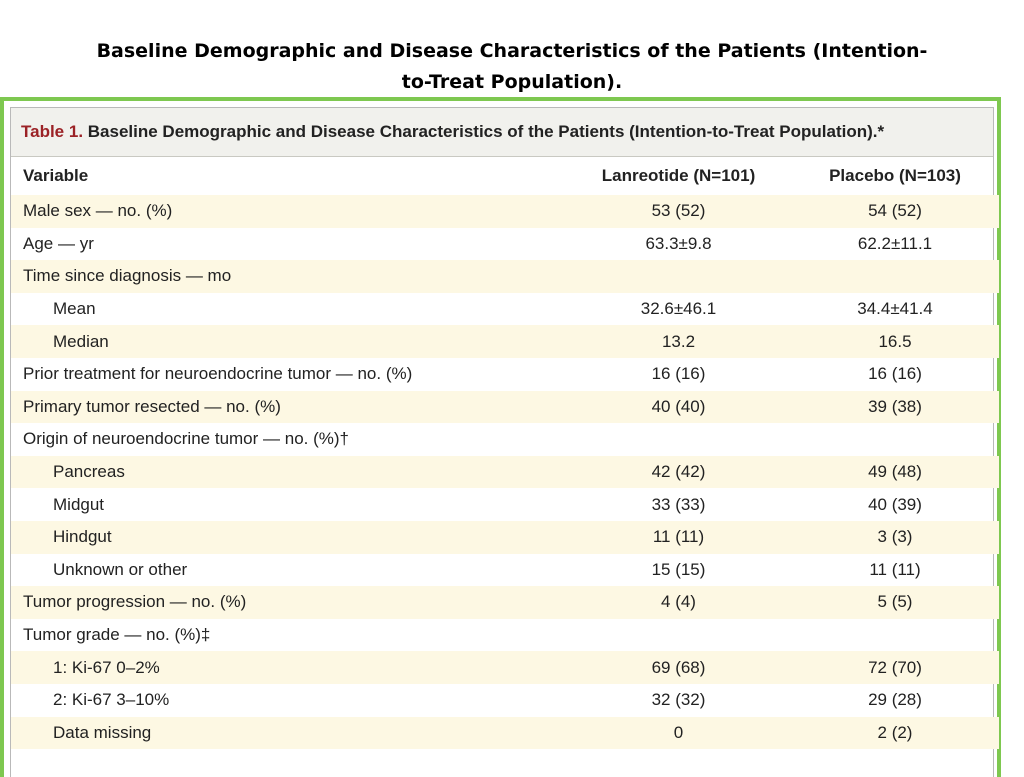  What do you see at coordinates (678, 667) in the screenshot?
I see `lanreotide-cell: 69 (68)` at bounding box center [678, 667].